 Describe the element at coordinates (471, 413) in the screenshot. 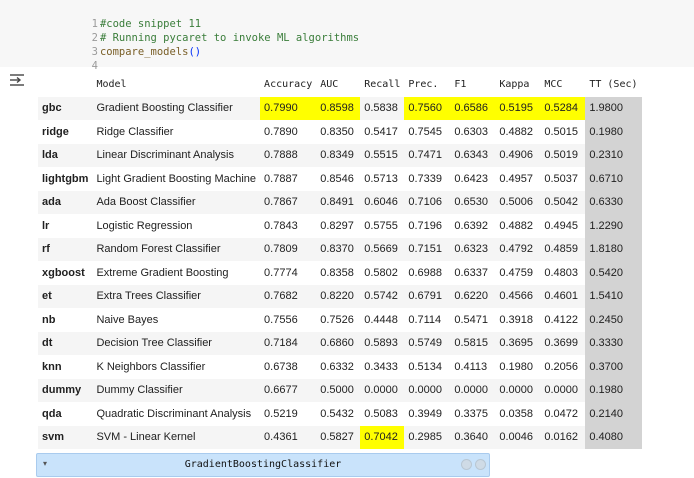

I see `f1-cell: 0.3375` at that location.